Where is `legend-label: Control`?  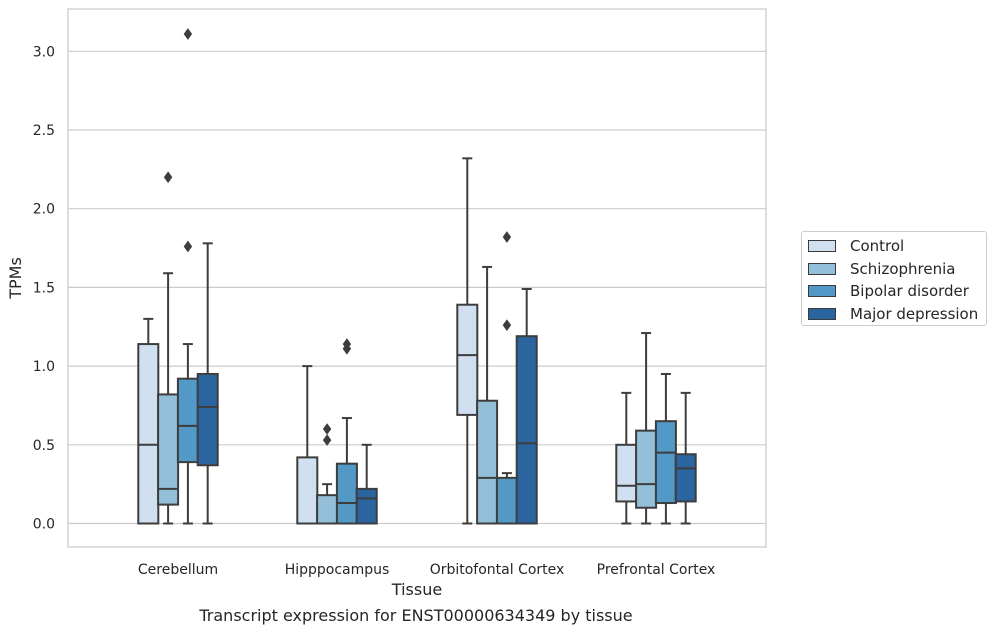
legend-label: Control is located at coordinates (877, 246).